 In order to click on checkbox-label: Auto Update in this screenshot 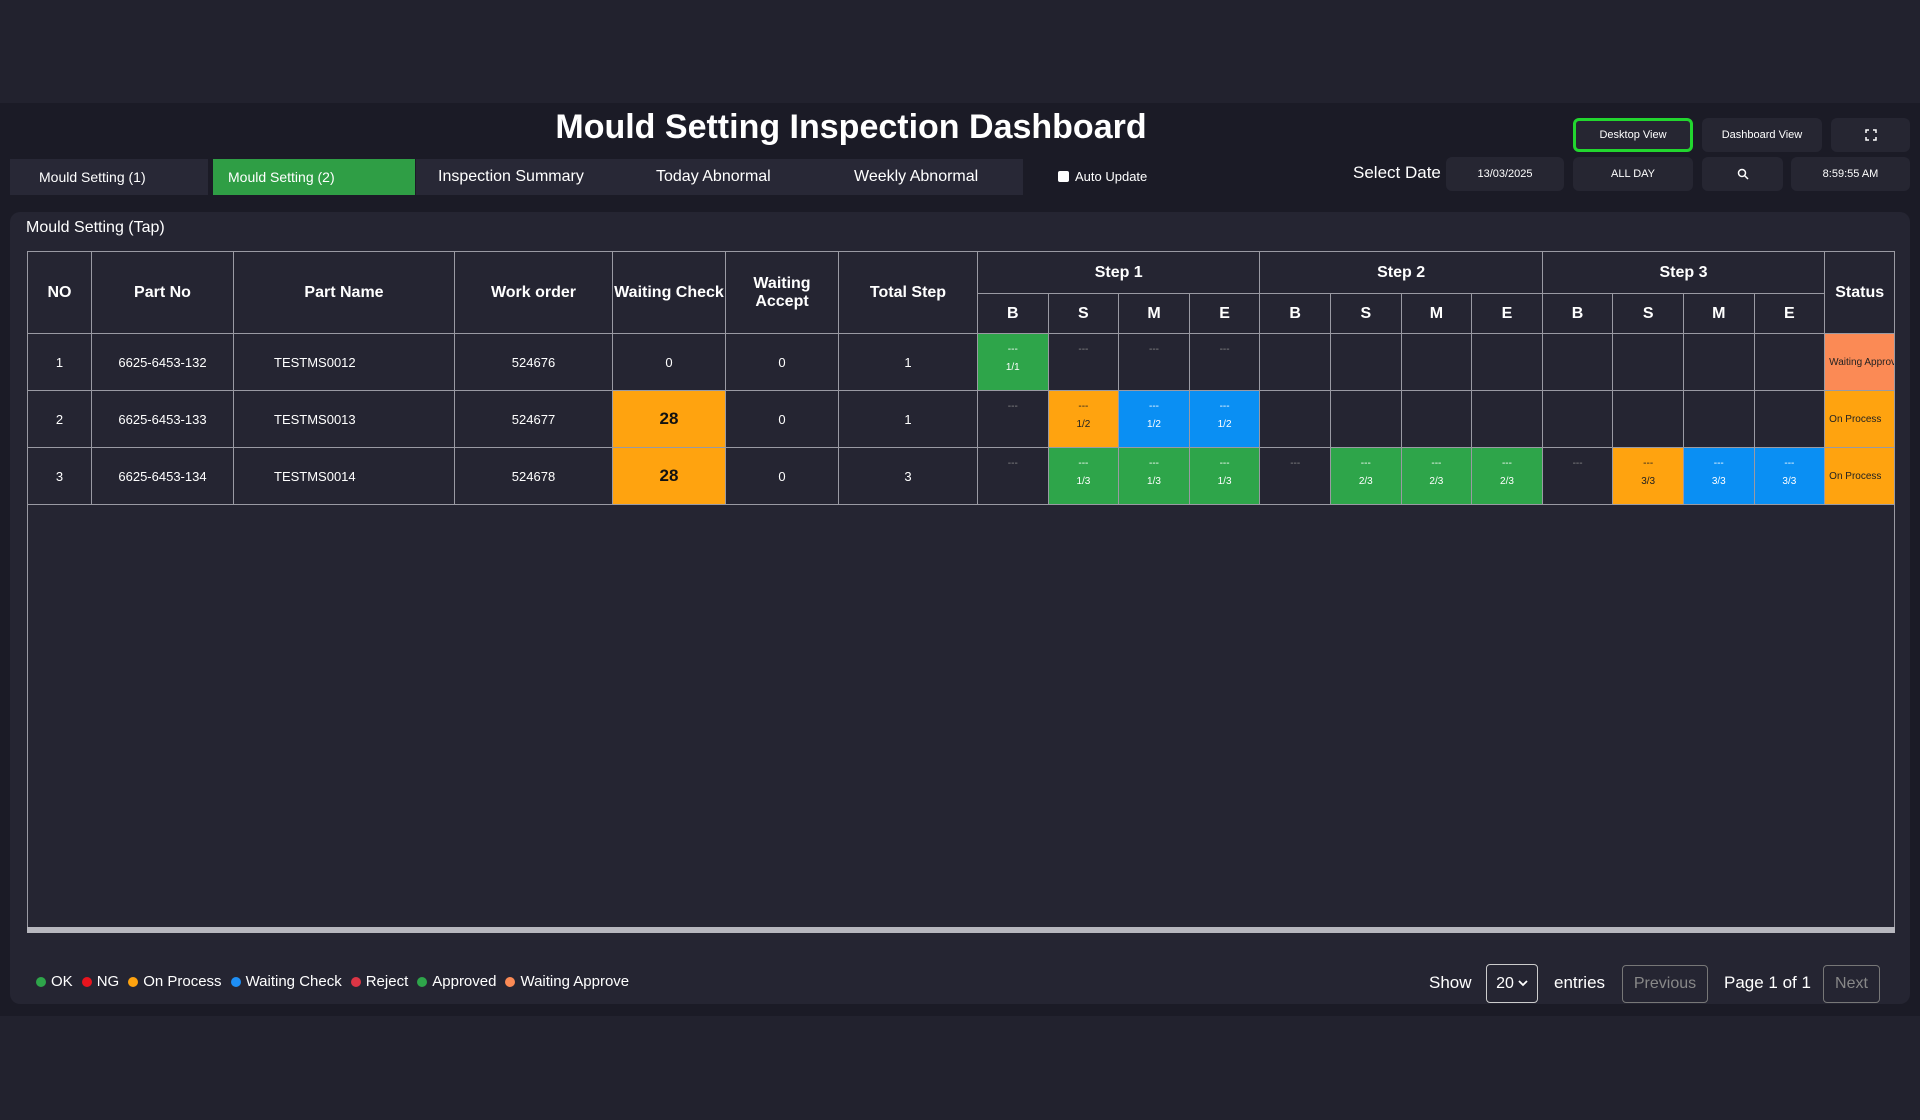, I will do `click(1111, 176)`.